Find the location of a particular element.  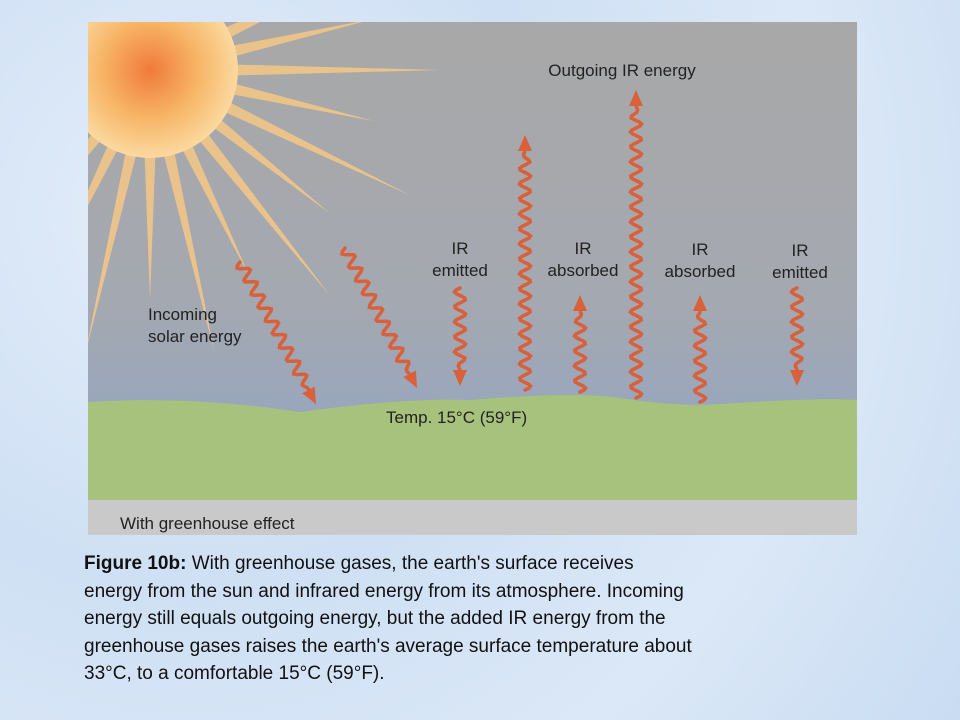

label: Incoming solar energy is located at coordinates (195, 326).